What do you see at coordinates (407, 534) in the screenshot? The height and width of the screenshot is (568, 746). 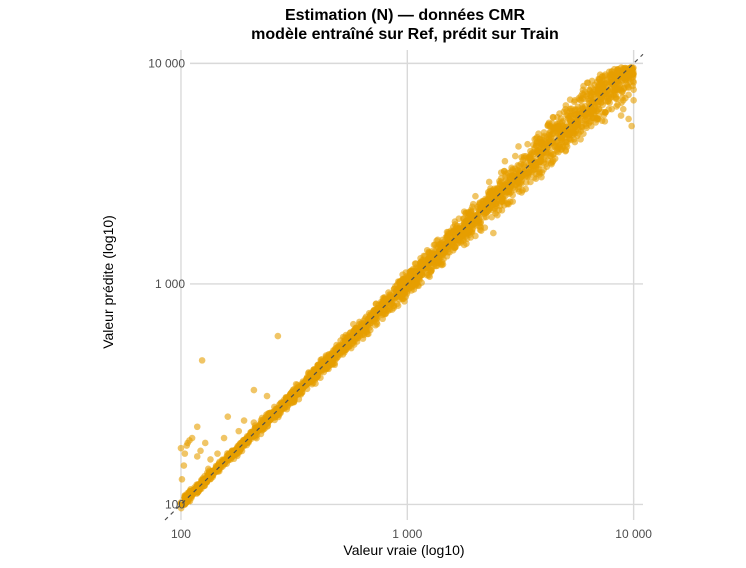 I see `x-tick-label: 1 000` at bounding box center [407, 534].